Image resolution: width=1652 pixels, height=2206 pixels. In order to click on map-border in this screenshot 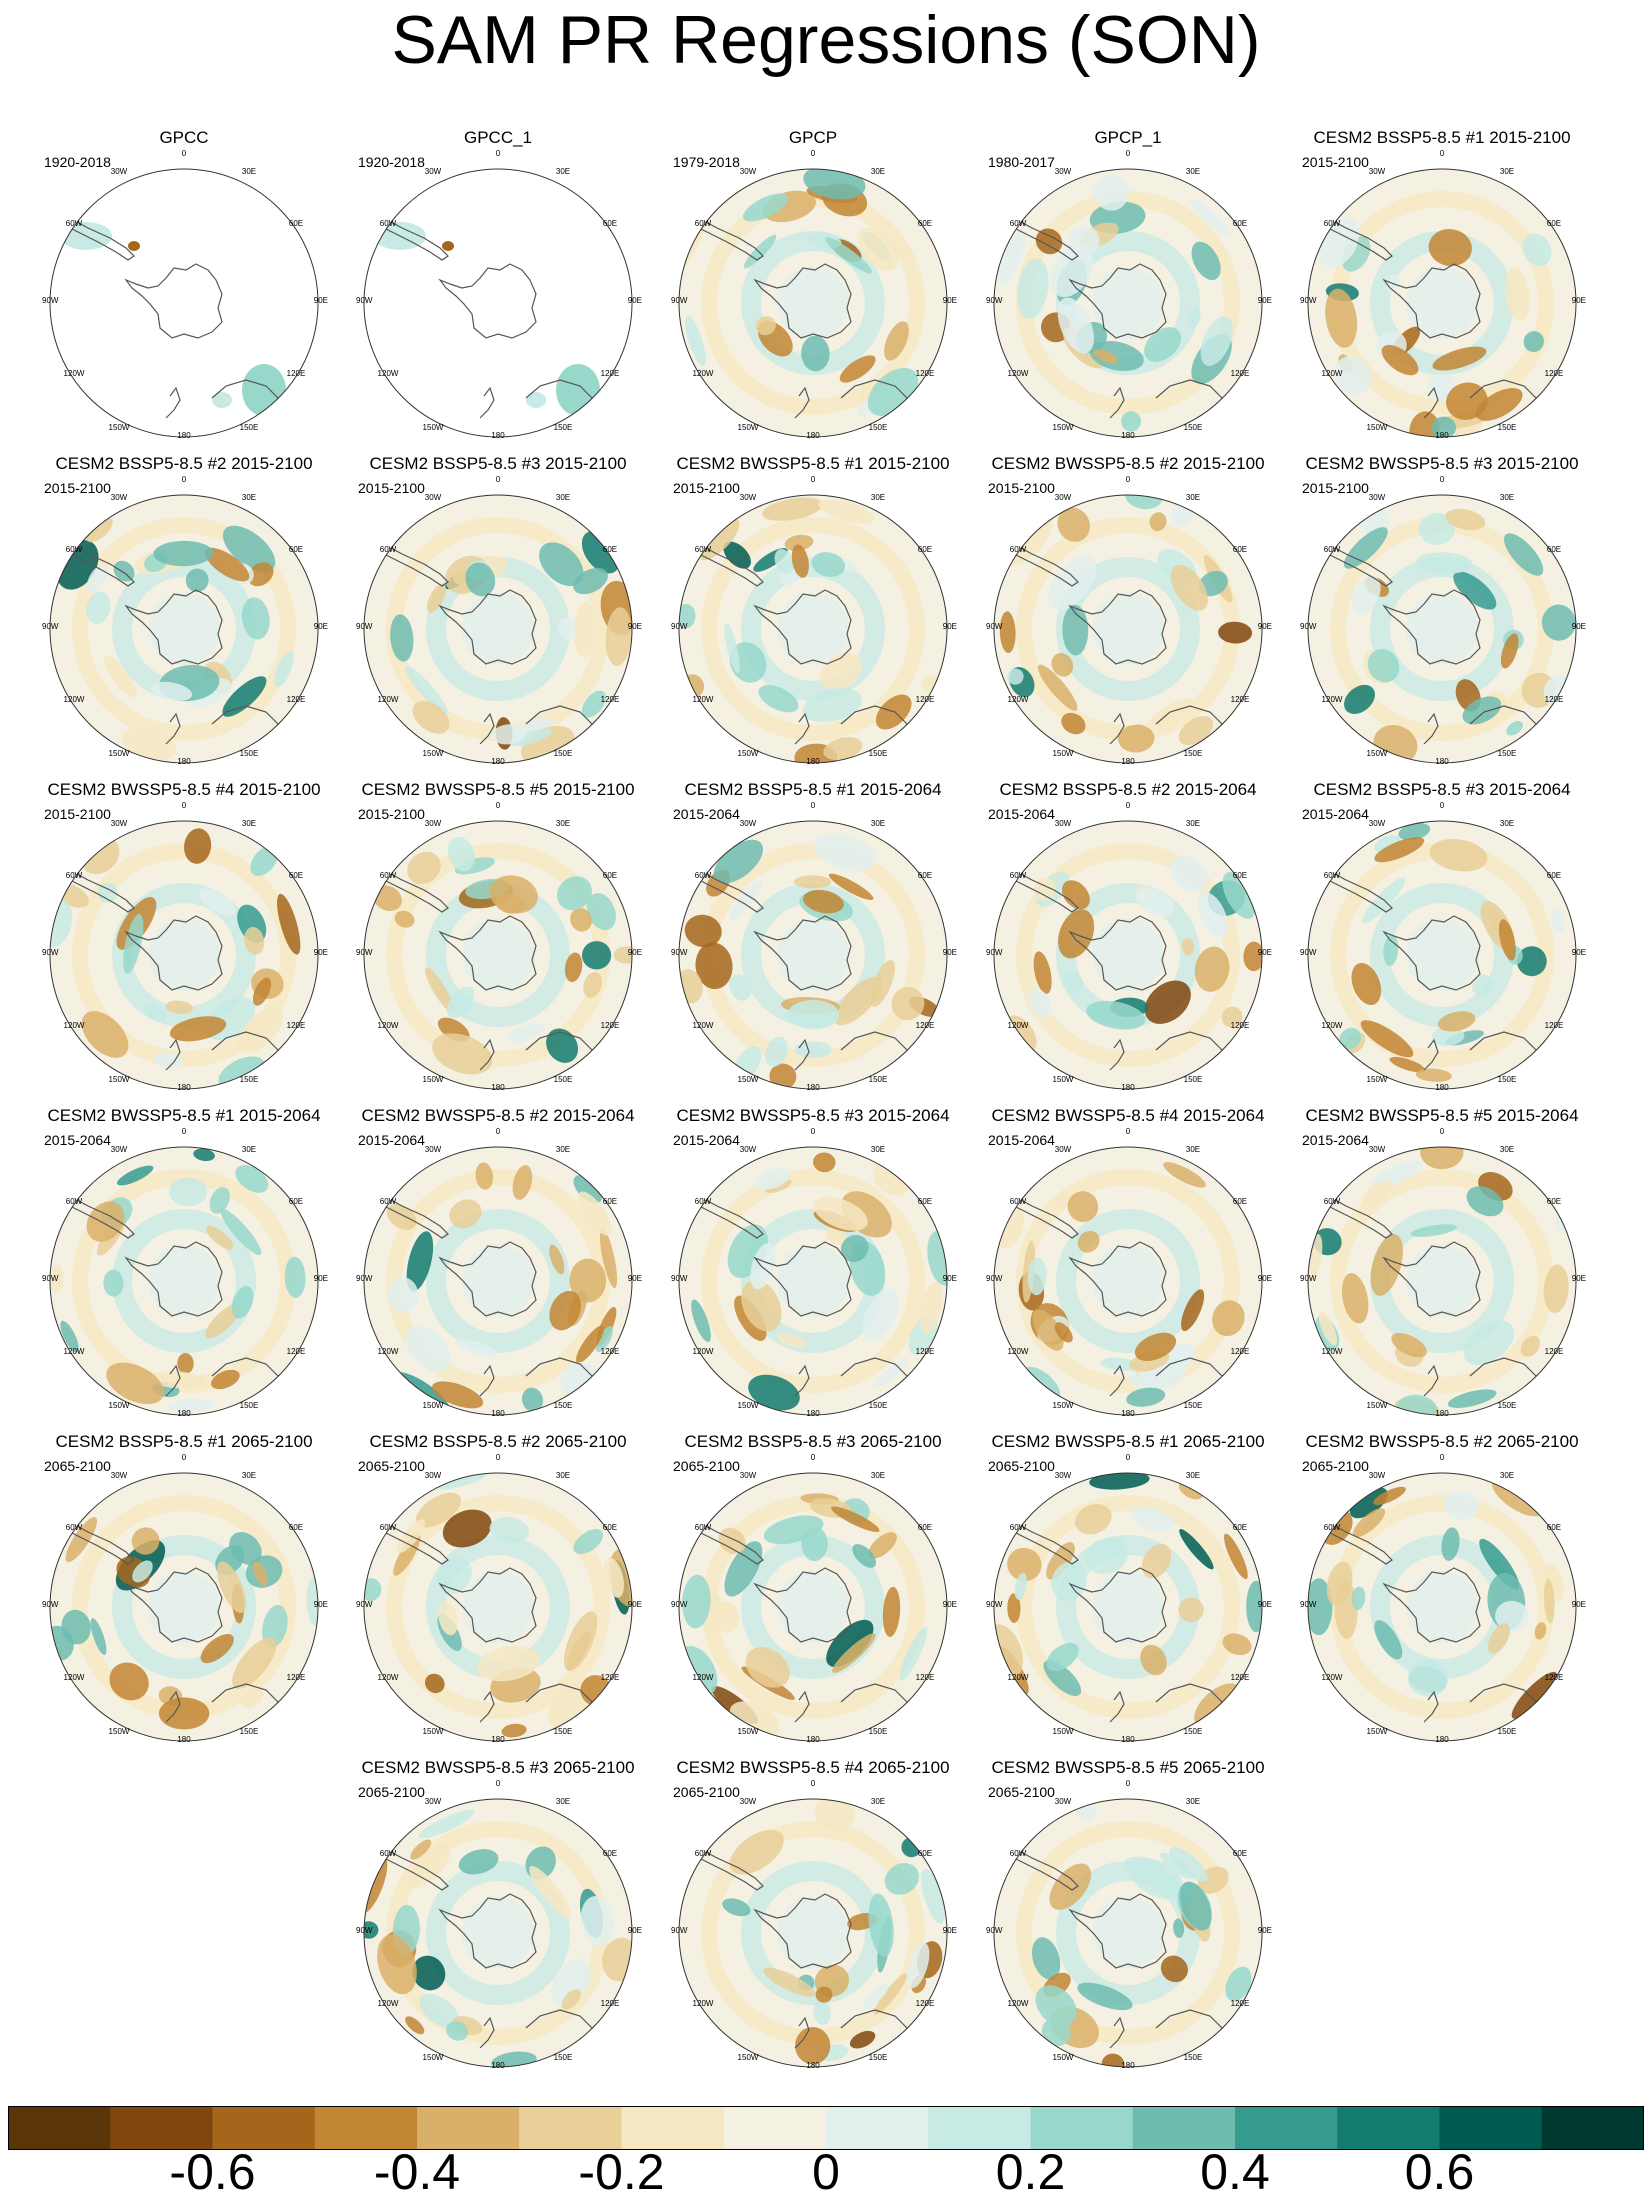, I will do `click(498, 629)`.